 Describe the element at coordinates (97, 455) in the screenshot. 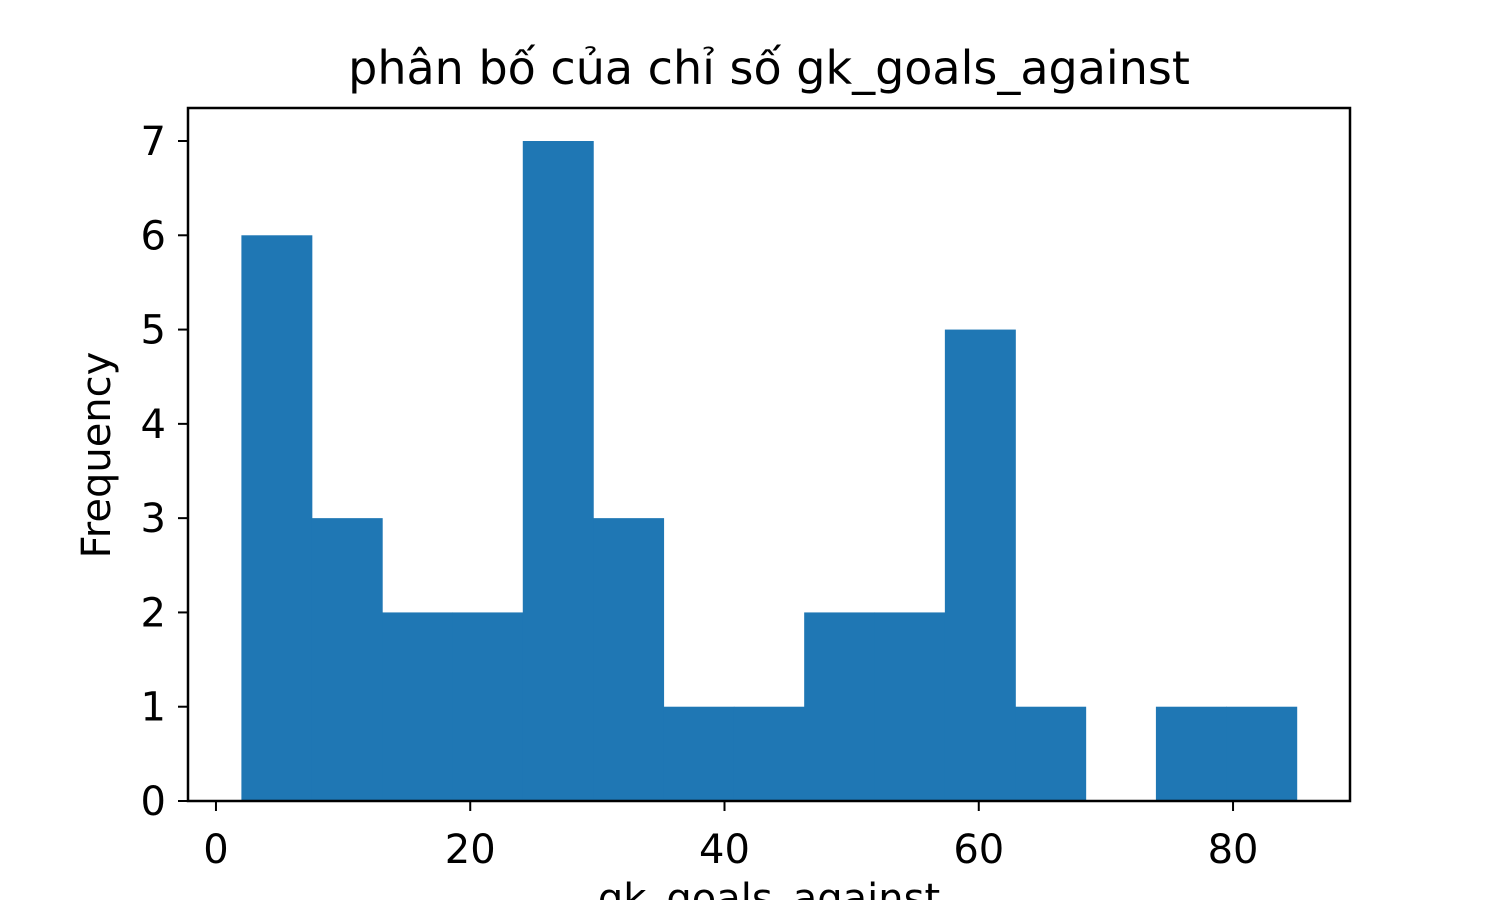

I see `y-axis-label: Frequency` at that location.